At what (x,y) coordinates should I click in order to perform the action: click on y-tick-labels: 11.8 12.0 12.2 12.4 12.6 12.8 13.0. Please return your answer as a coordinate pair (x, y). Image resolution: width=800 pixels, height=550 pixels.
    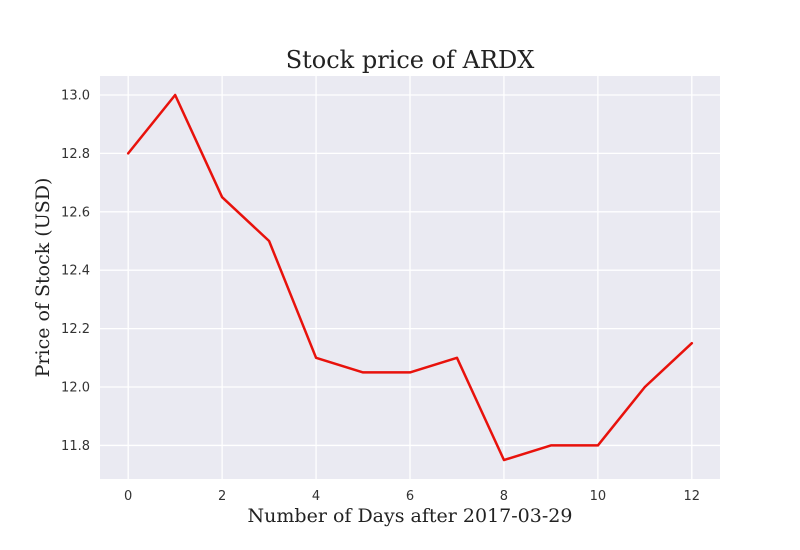
    Looking at the image, I should click on (75, 270).